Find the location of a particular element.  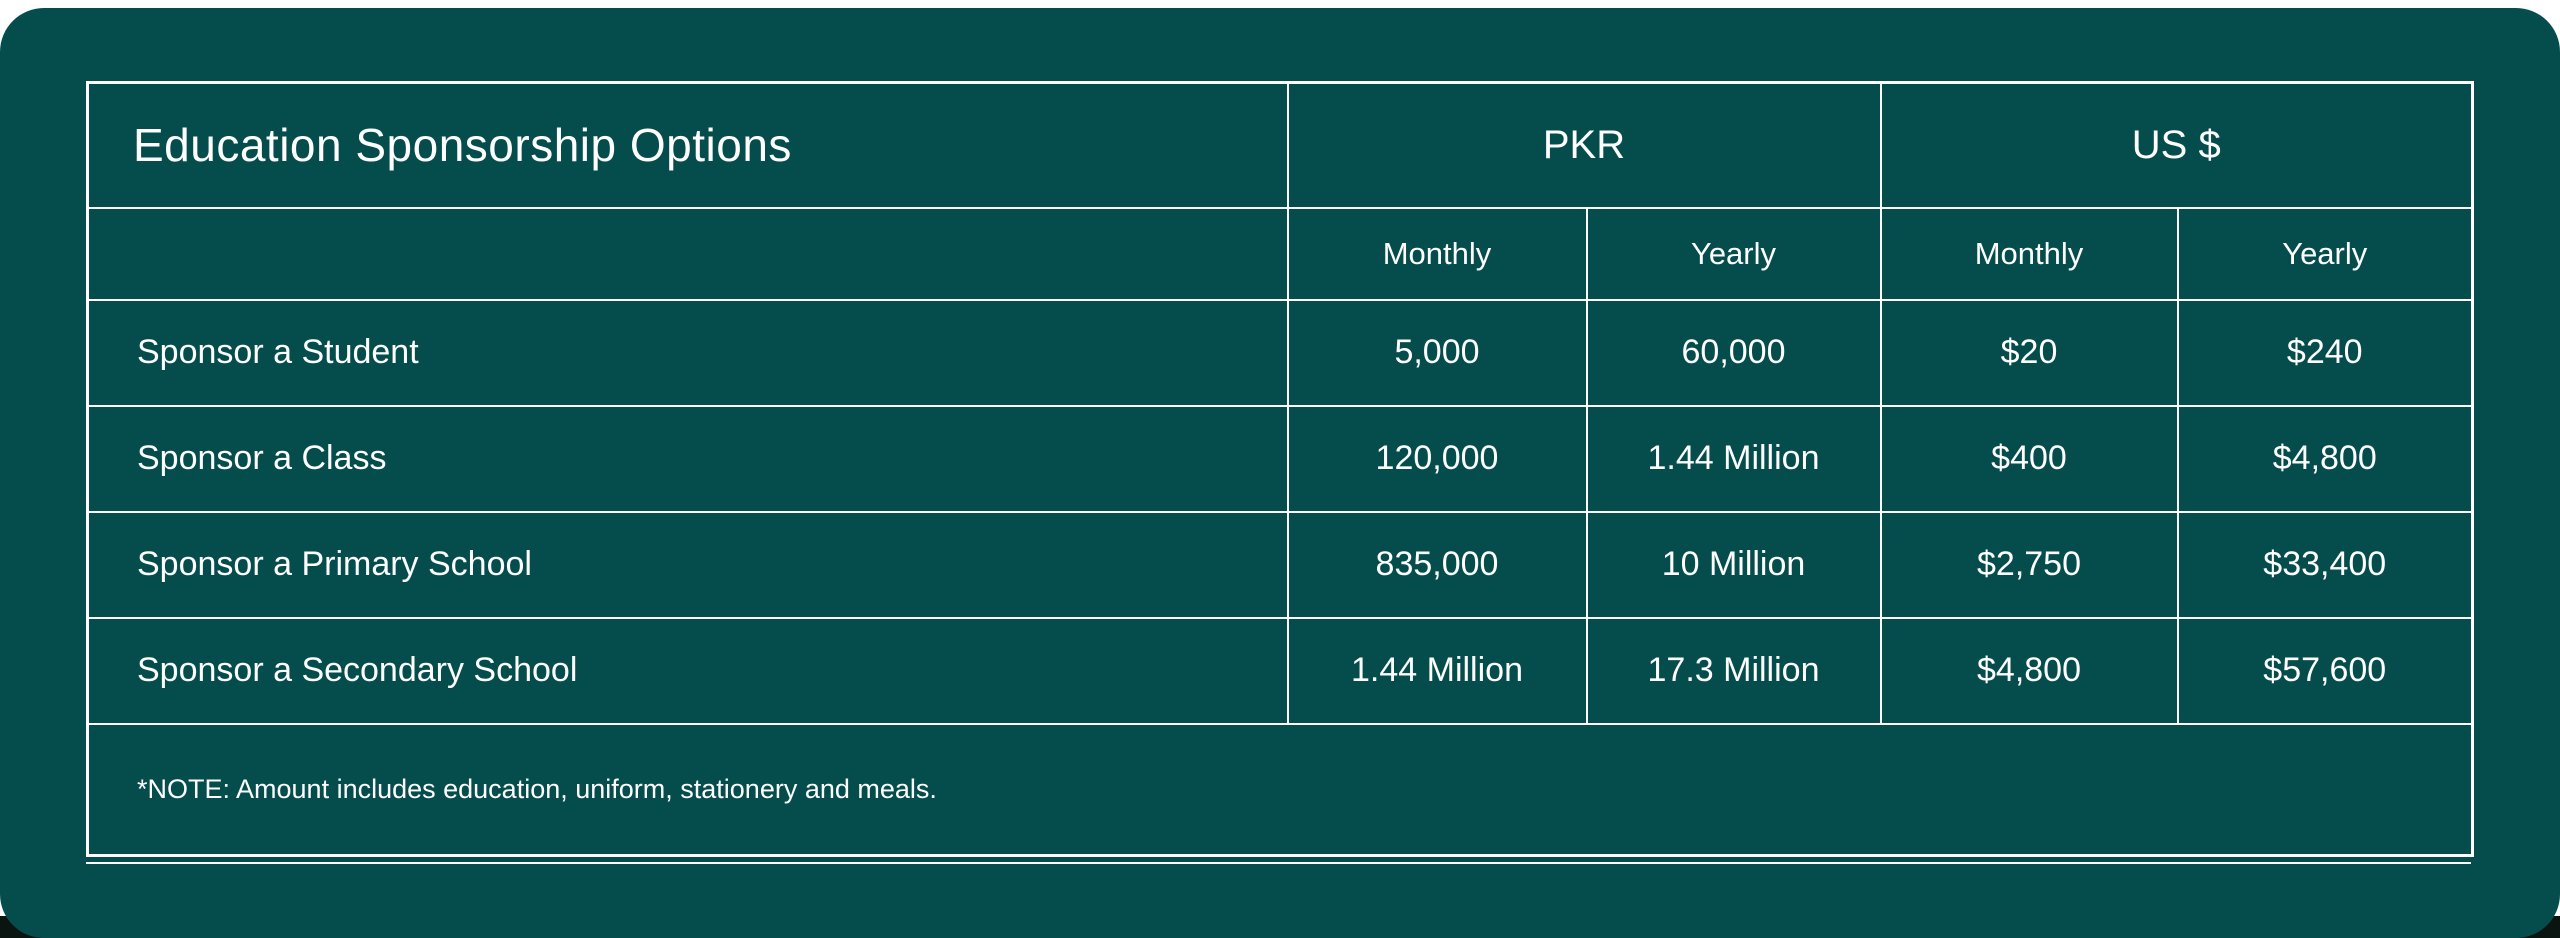

table-row: Sponsor a Student 5,000 60,000 $20 $240 is located at coordinates (1280, 352).